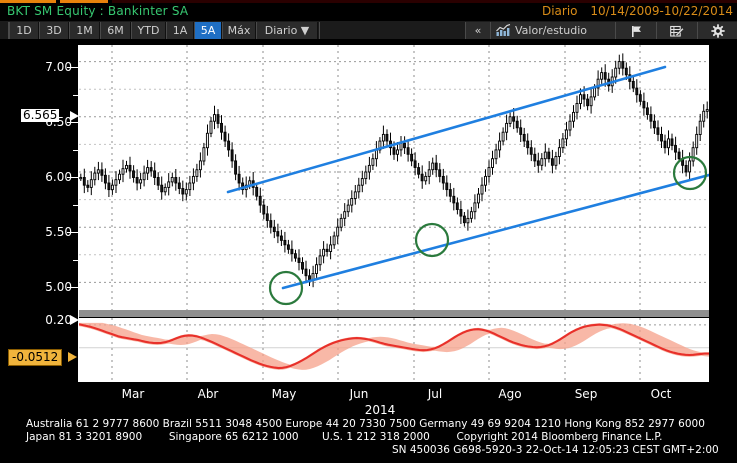 The height and width of the screenshot is (463, 737). I want to click on top-accent-bar, so click(368, 1).